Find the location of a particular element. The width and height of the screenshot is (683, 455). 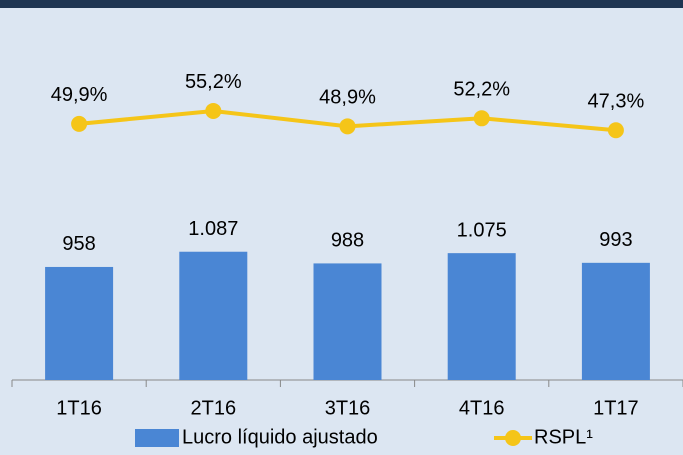

line-value-label: 47,3% is located at coordinates (616, 102).